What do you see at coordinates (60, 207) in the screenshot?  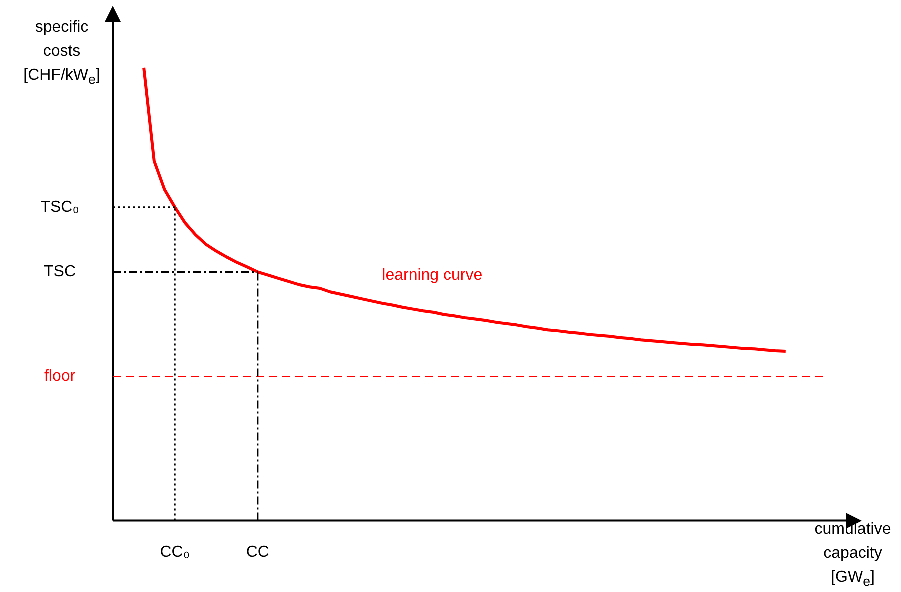 I see `ref-line-label: TSC₀` at bounding box center [60, 207].